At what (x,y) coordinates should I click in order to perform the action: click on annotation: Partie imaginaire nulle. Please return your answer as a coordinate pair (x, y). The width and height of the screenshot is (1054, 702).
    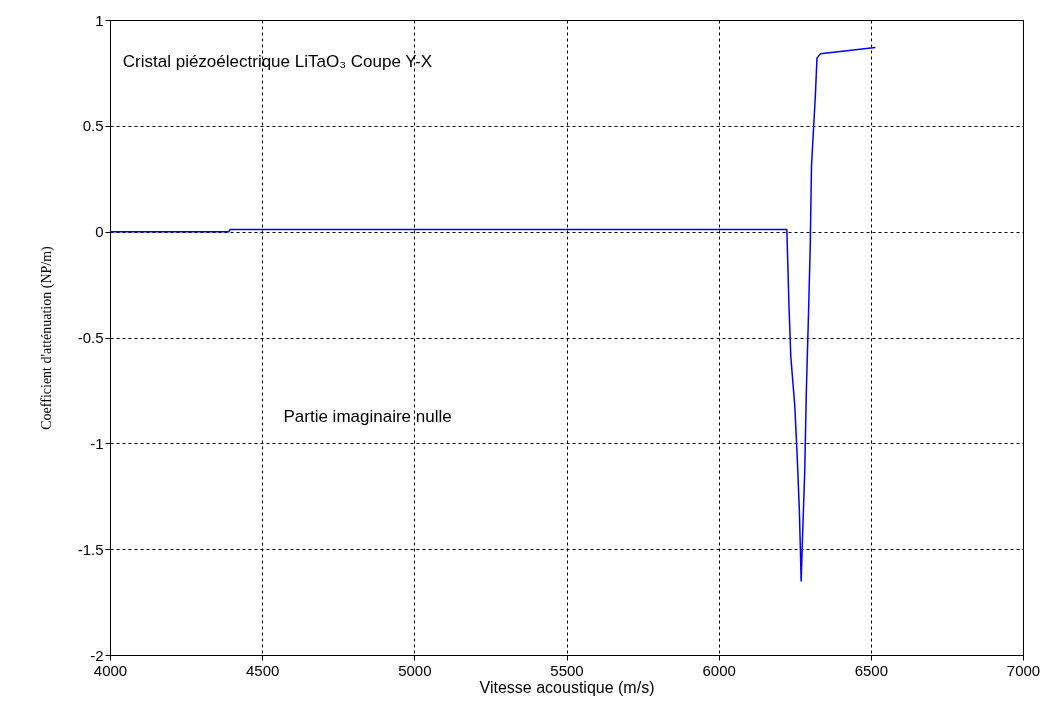
    Looking at the image, I should click on (367, 416).